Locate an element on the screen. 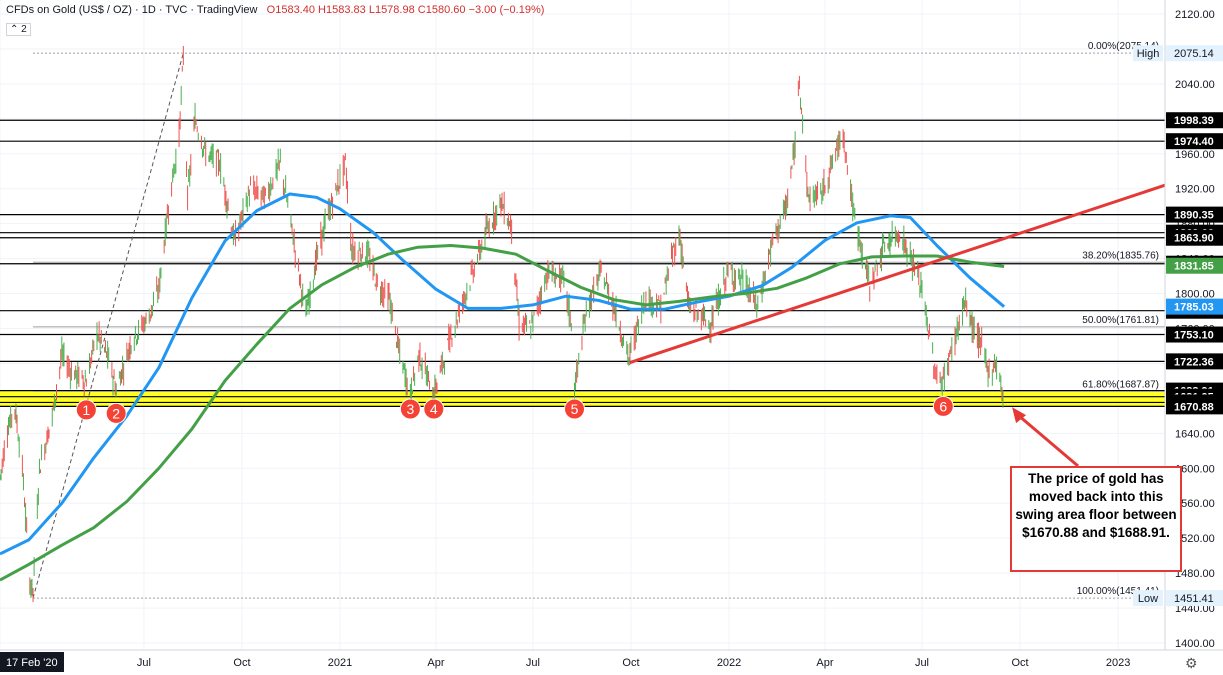 Image resolution: width=1223 pixels, height=675 pixels. y-tick-label: 1560.00 is located at coordinates (1195, 504).